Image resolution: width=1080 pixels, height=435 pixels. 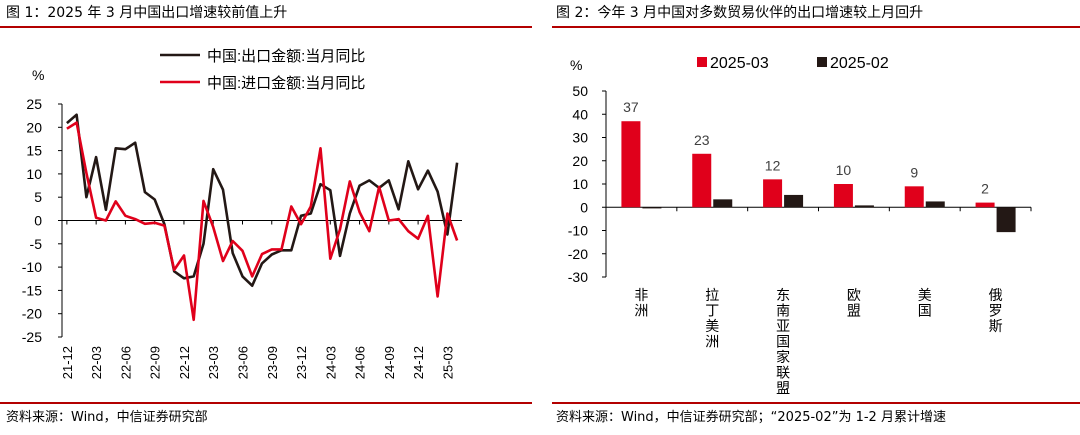 What do you see at coordinates (418, 362) in the screenshot?
I see `left-x-tick-label: 24-12` at bounding box center [418, 362].